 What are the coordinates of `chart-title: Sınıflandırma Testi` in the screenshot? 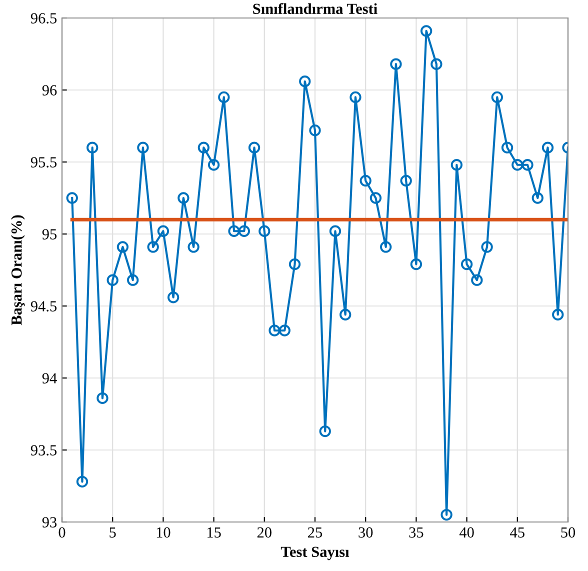 It's located at (315, 8).